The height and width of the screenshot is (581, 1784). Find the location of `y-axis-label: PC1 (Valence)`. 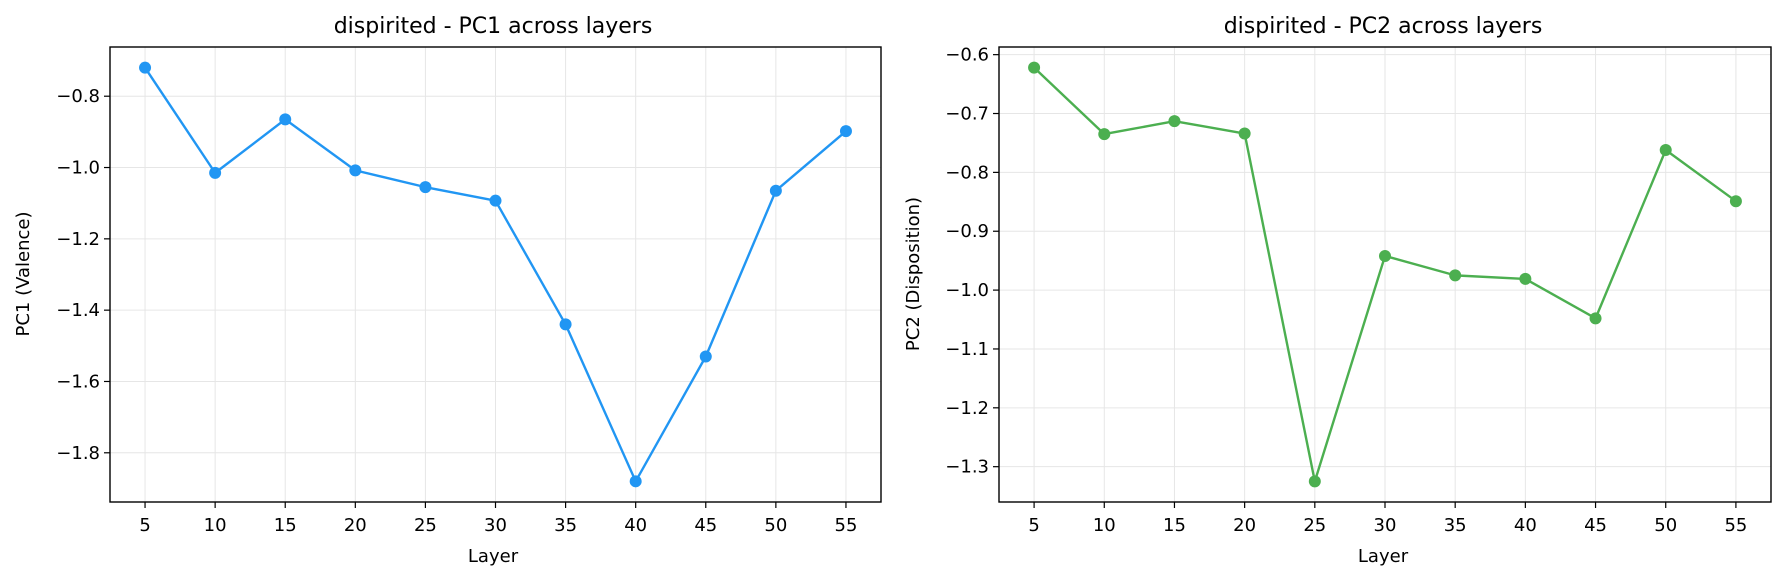

y-axis-label: PC1 (Valence) is located at coordinates (23, 273).